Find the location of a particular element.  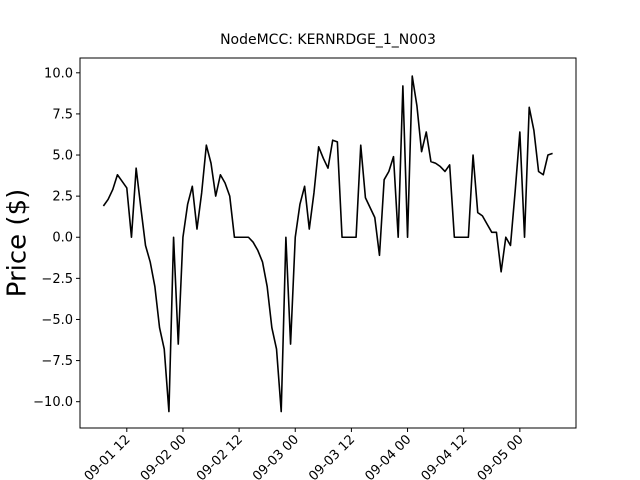

y-tick-label: 7.5 is located at coordinates (62, 114).